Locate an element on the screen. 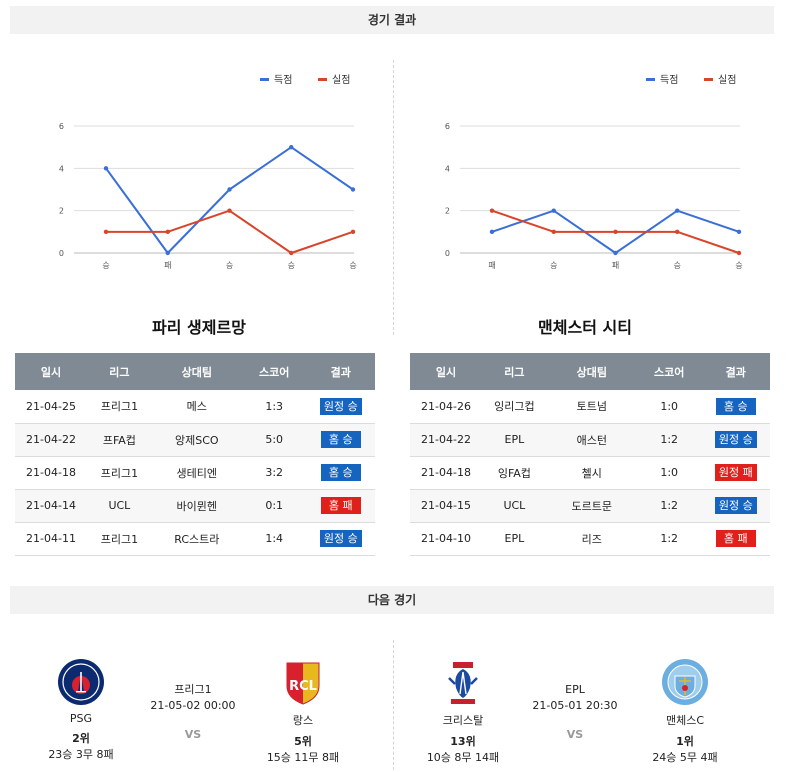 The width and height of the screenshot is (786, 772). table-row: 21-04-22 프FA컵 앙제SCO 5:0 홈 승 is located at coordinates (195, 440).